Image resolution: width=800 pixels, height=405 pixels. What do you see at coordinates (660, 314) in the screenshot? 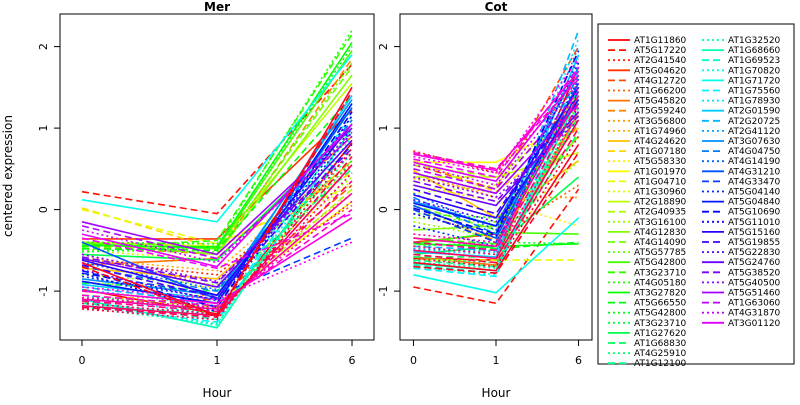
I see `legend-label-c1-27: AT5G42800` at bounding box center [660, 314].